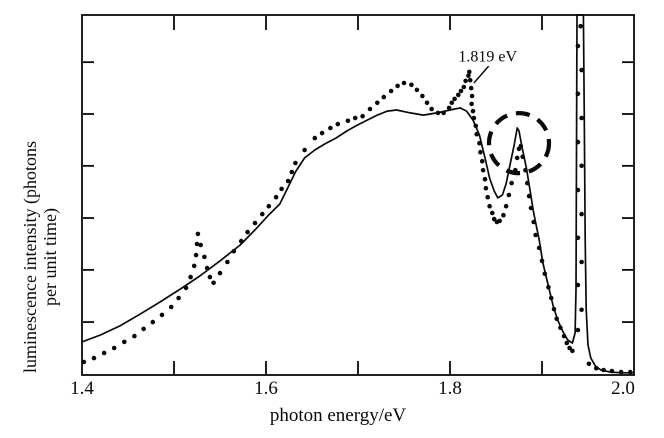  What do you see at coordinates (488, 57) in the screenshot?
I see `peak-annotation-label: 1.819 eV` at bounding box center [488, 57].